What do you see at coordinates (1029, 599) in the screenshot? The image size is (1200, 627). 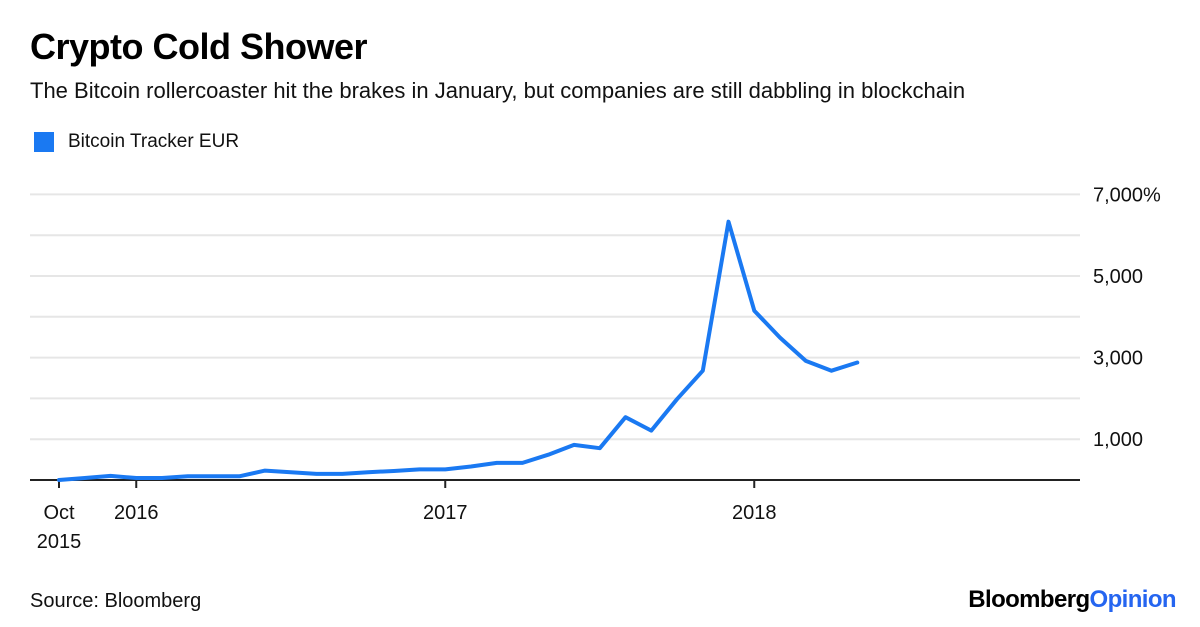 I see `brand-primary: Bloomberg` at bounding box center [1029, 599].